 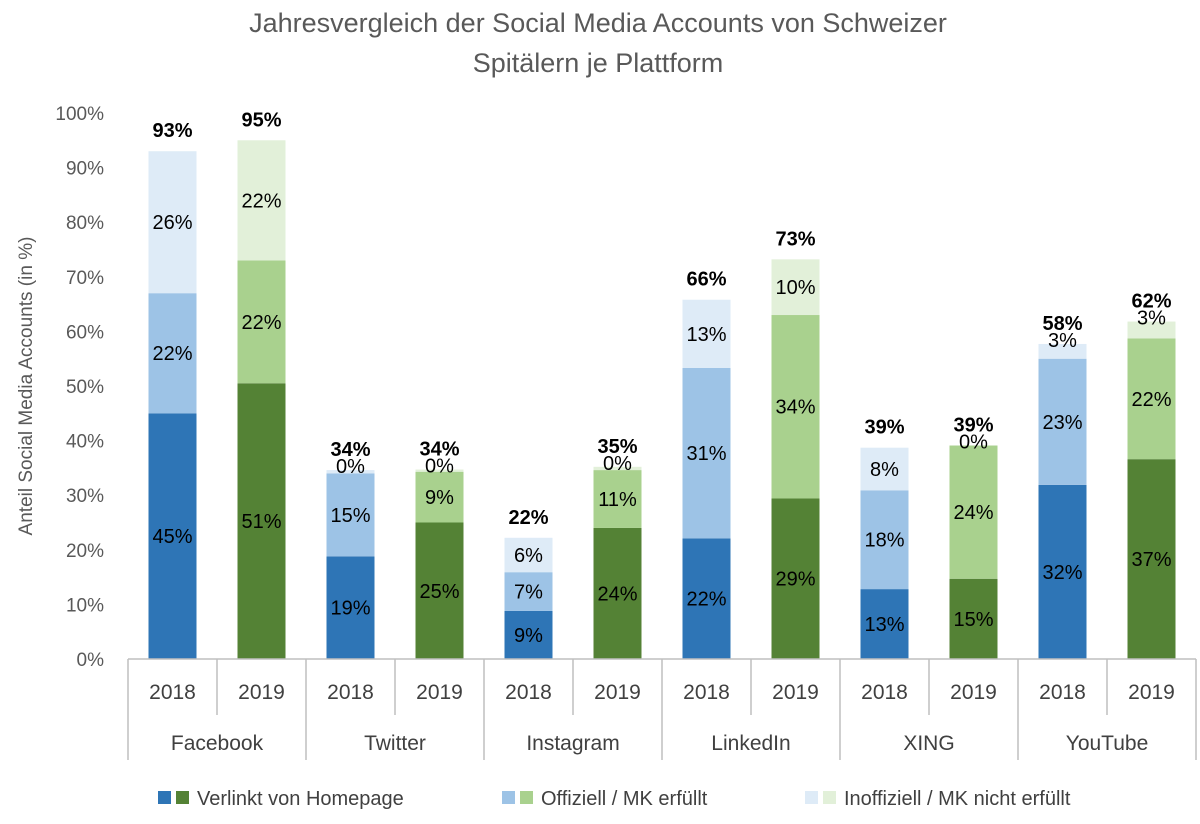 What do you see at coordinates (1107, 743) in the screenshot?
I see `x-tick-platform: YouTube` at bounding box center [1107, 743].